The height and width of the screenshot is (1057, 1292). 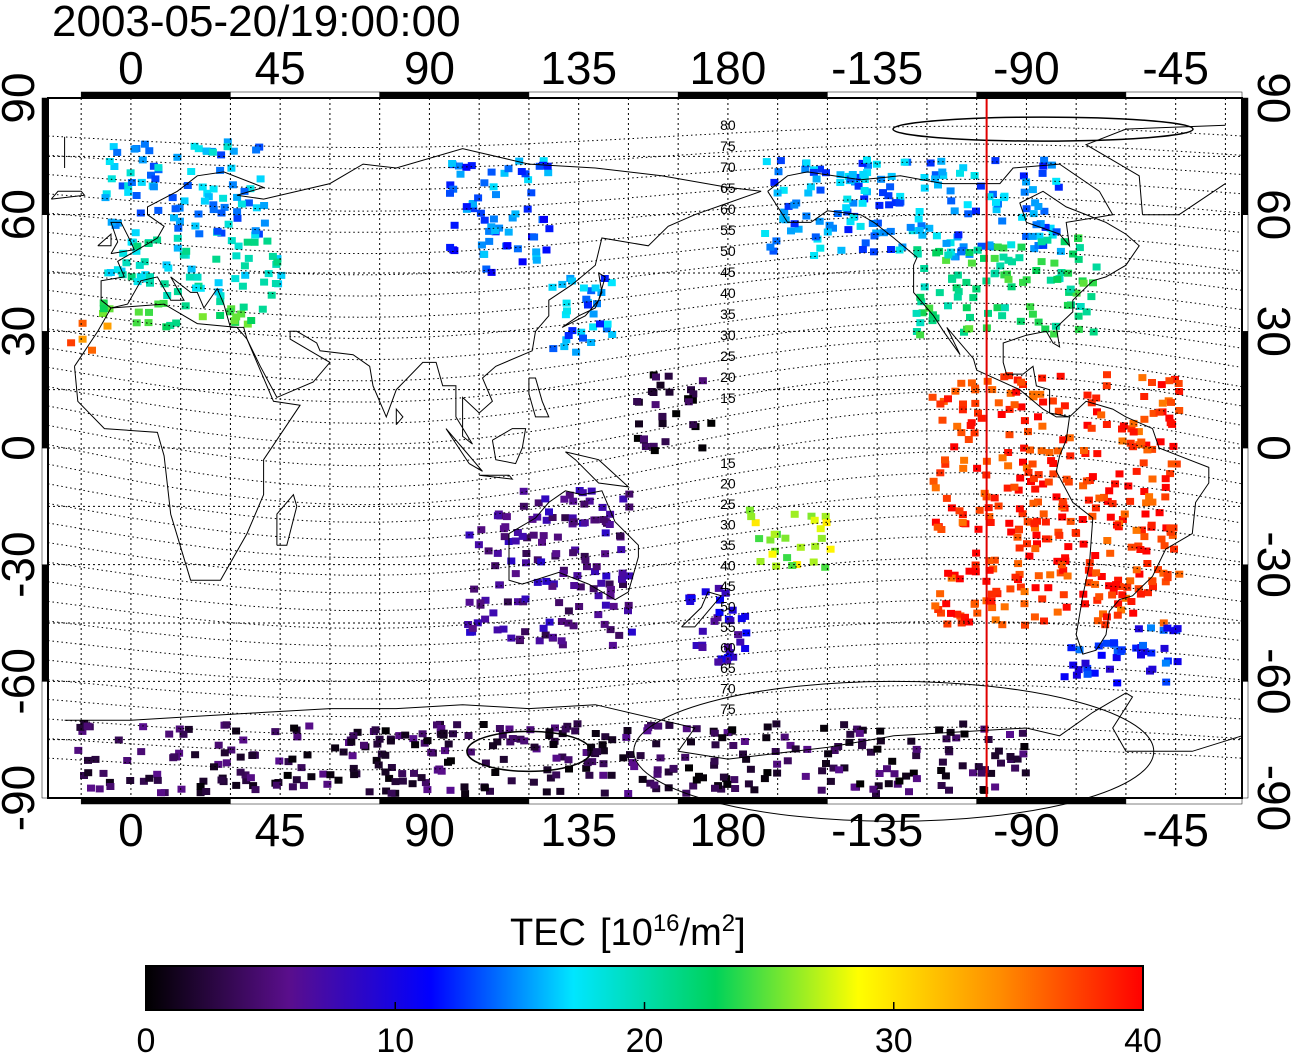 I want to click on magnetic-latitude-curve, so click(x=645, y=428).